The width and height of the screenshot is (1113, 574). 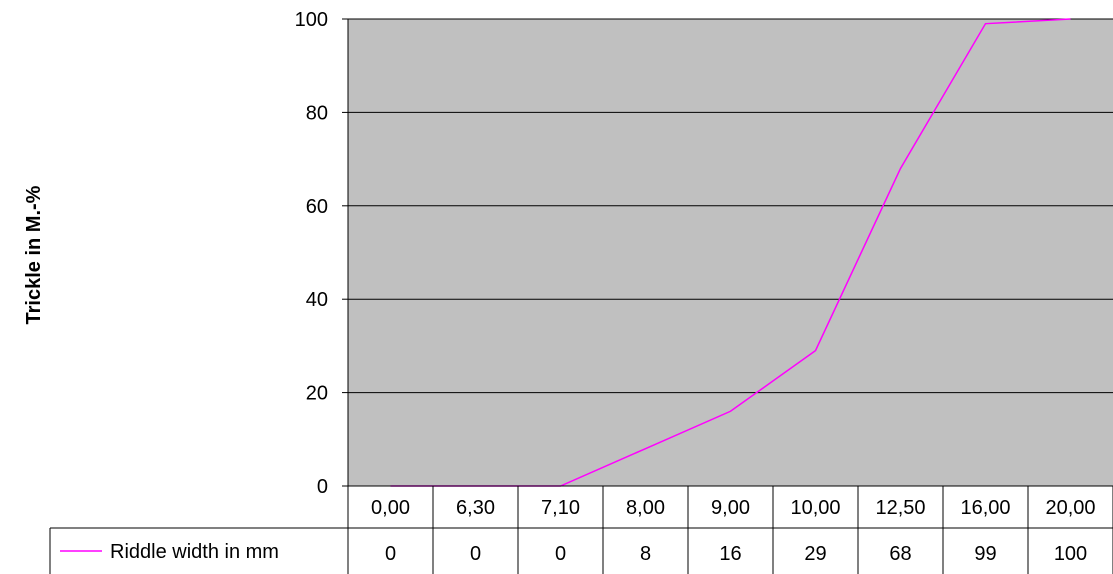 What do you see at coordinates (730, 508) in the screenshot?
I see `x-category-label: 9,00` at bounding box center [730, 508].